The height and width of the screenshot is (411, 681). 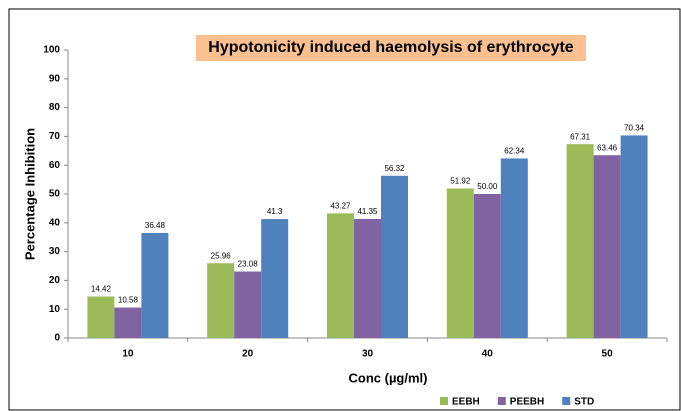 What do you see at coordinates (221, 255) in the screenshot?
I see `value-label: 25.96` at bounding box center [221, 255].